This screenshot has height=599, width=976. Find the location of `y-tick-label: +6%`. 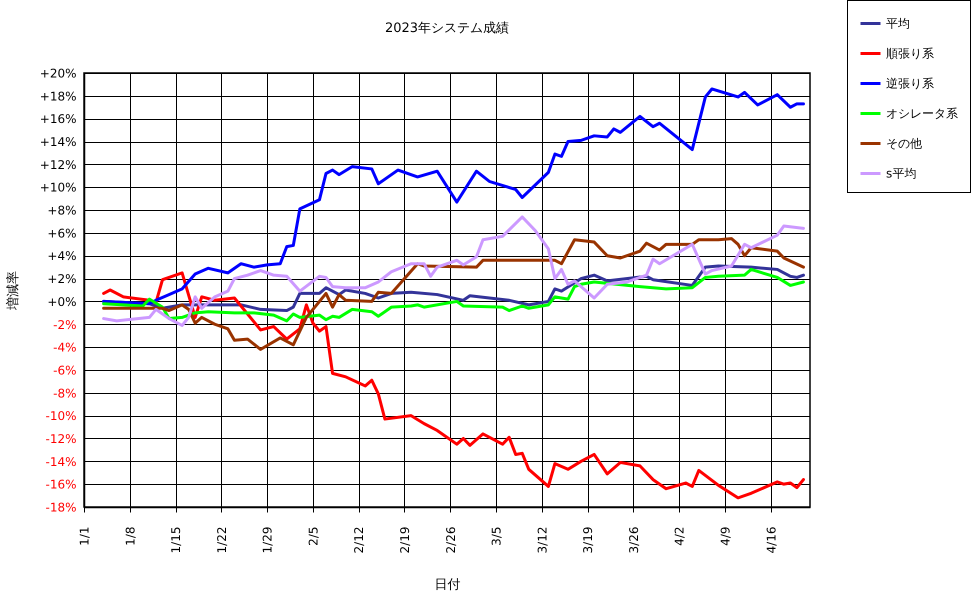

y-tick-label: +6% is located at coordinates (61, 233).